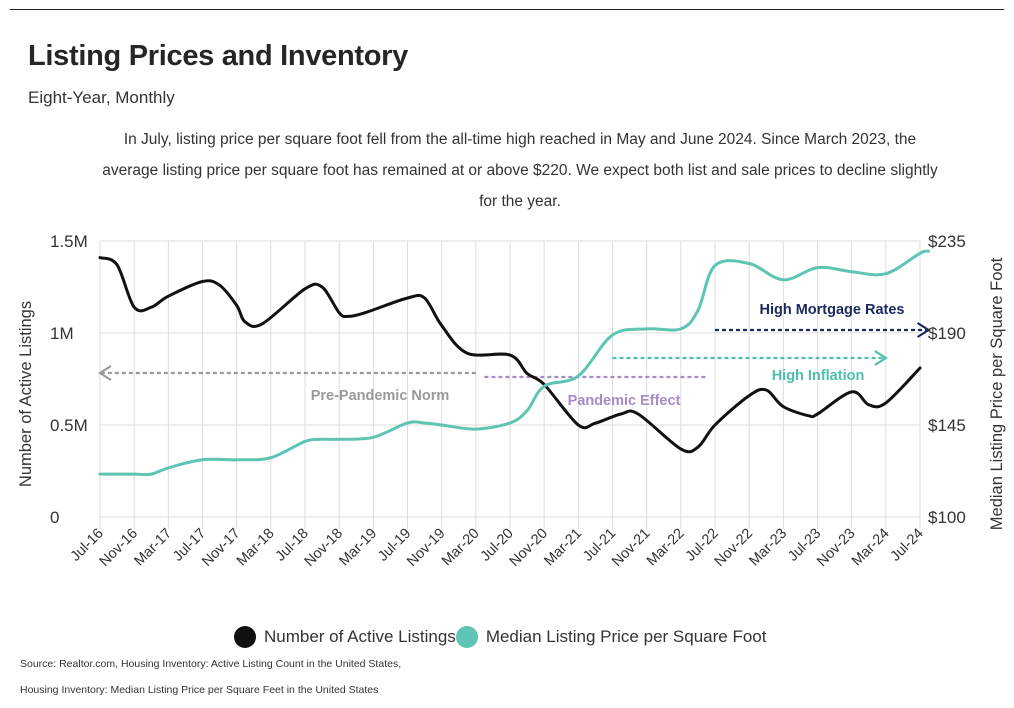  What do you see at coordinates (997, 393) in the screenshot?
I see `y-right-axis-title: Median Listing Price per Square Foot` at bounding box center [997, 393].